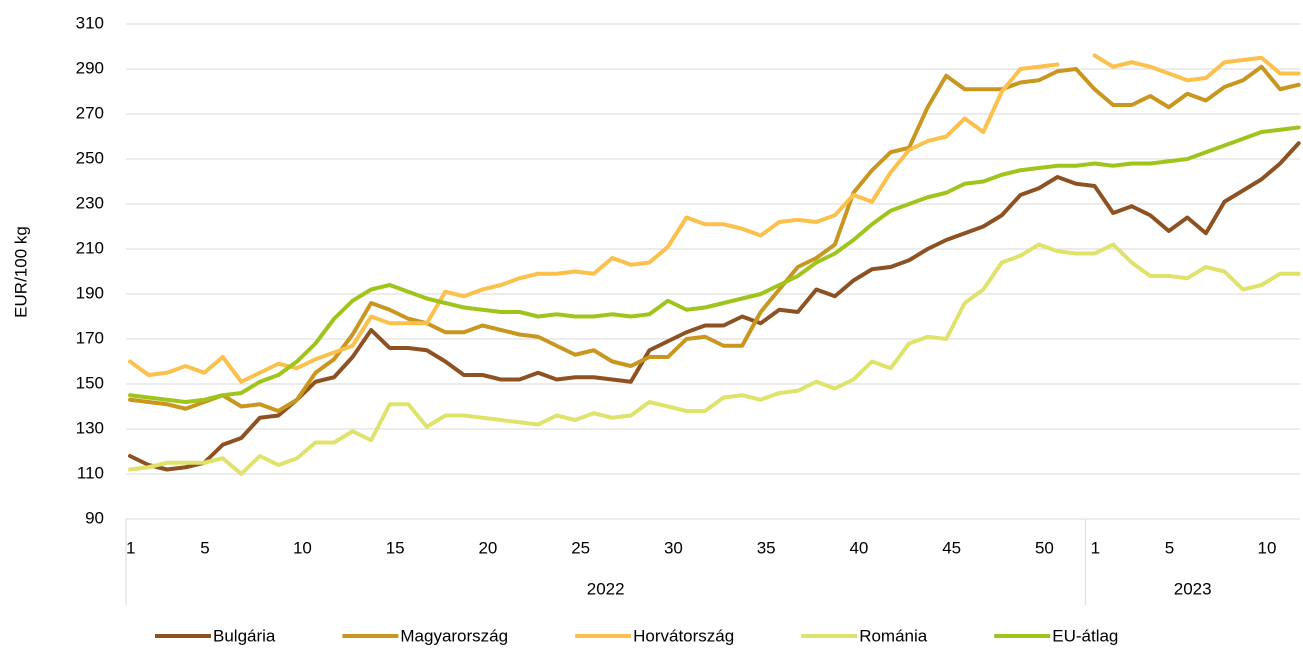  What do you see at coordinates (580, 547) in the screenshot?
I see `x-tick-label: 25` at bounding box center [580, 547].